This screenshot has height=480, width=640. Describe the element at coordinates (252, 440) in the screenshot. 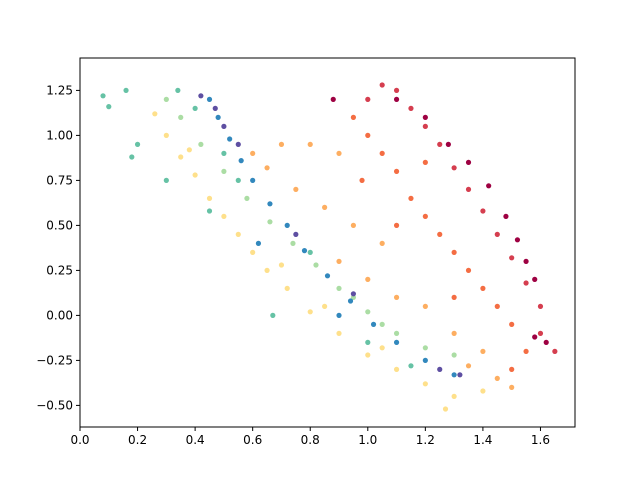

I see `x-tick-label: 0.6` at that location.